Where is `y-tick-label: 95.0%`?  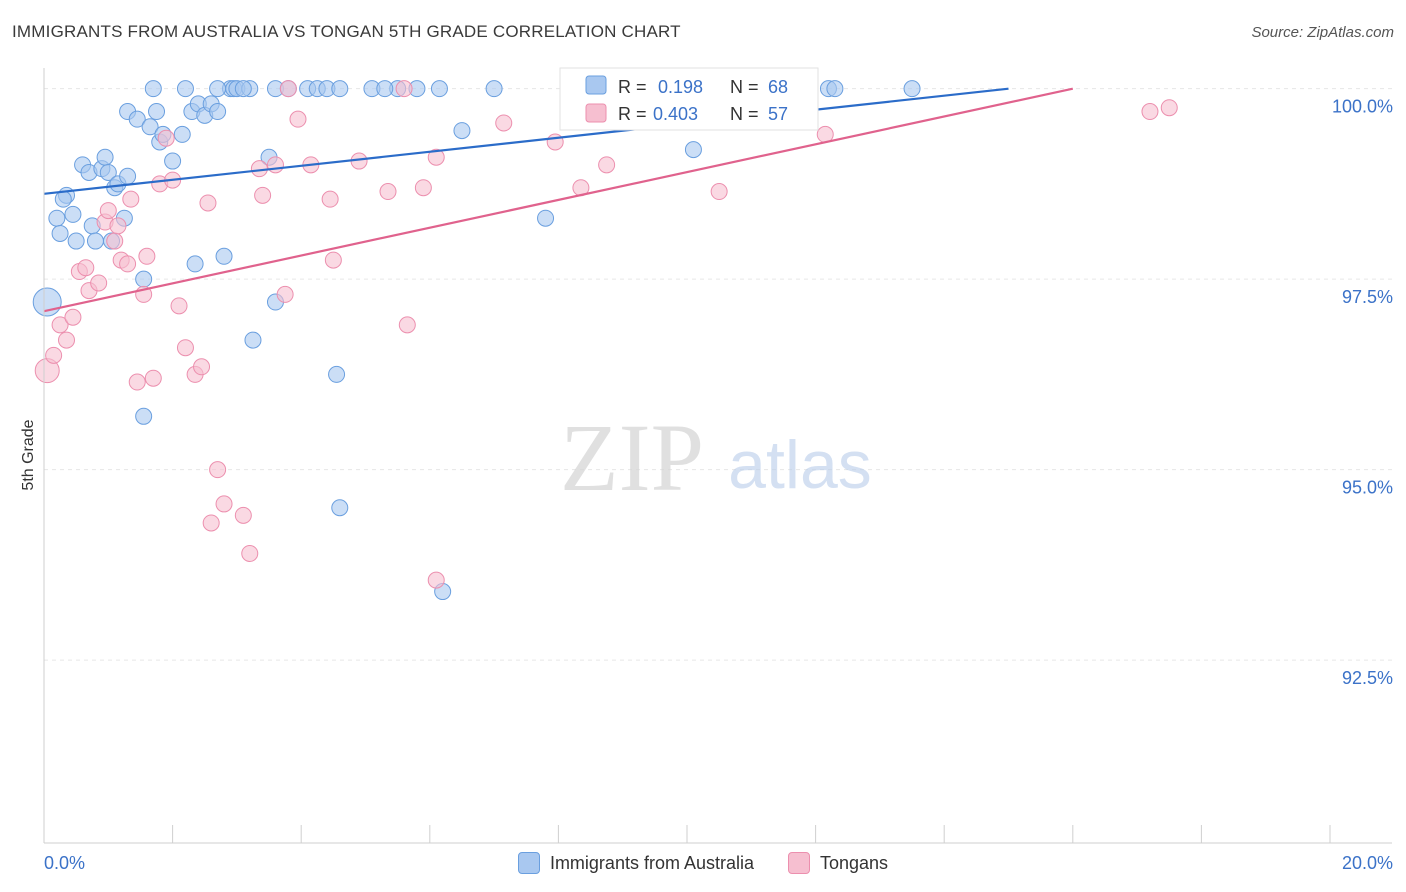 y-tick-label: 95.0% is located at coordinates (1367, 488).